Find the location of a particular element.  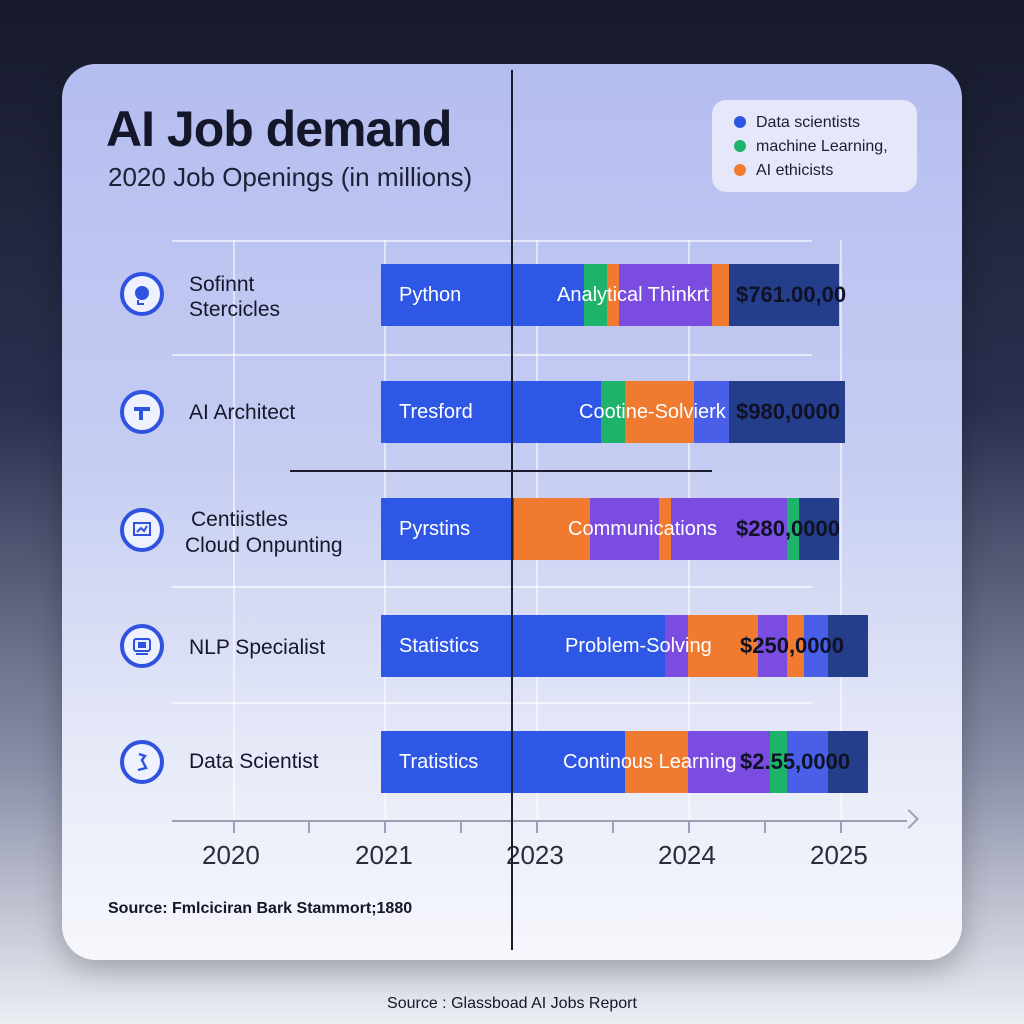

card-source: Source: Fmlciciran Bark Stammort;1880 is located at coordinates (260, 908).